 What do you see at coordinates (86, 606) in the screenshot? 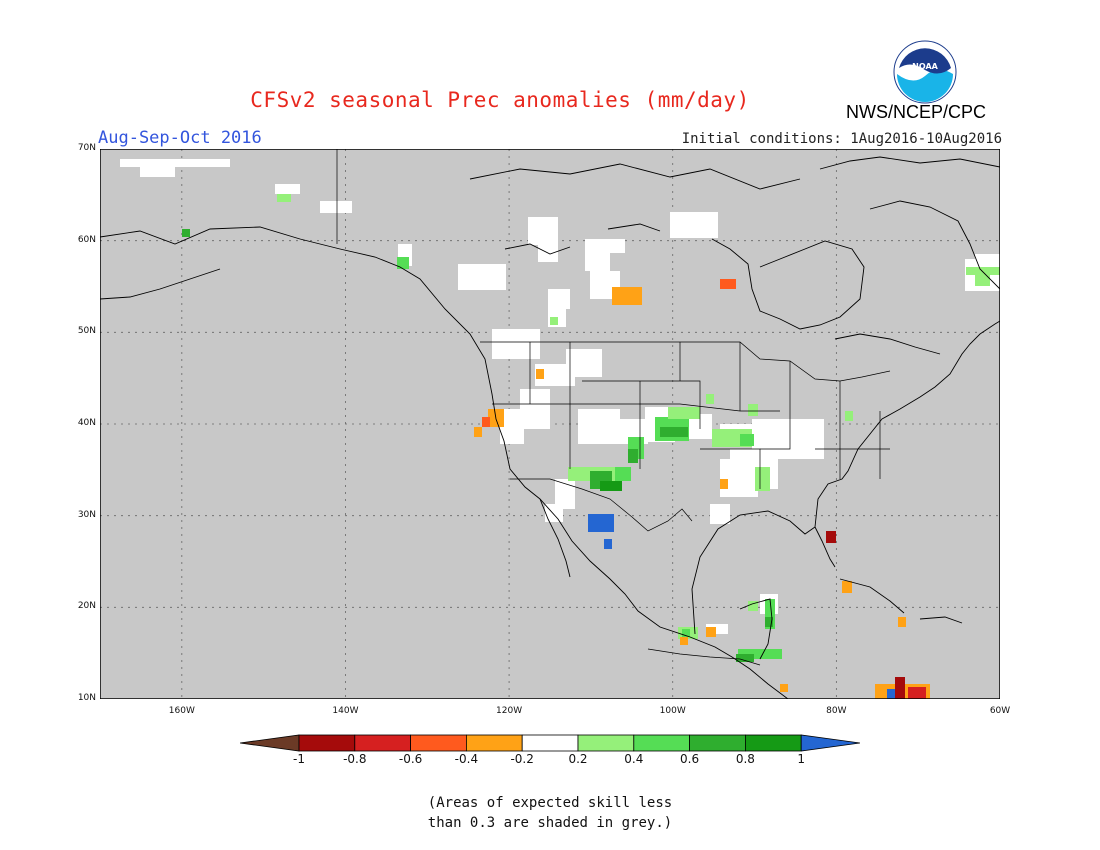
I see `lat-label: 20N` at bounding box center [86, 606].